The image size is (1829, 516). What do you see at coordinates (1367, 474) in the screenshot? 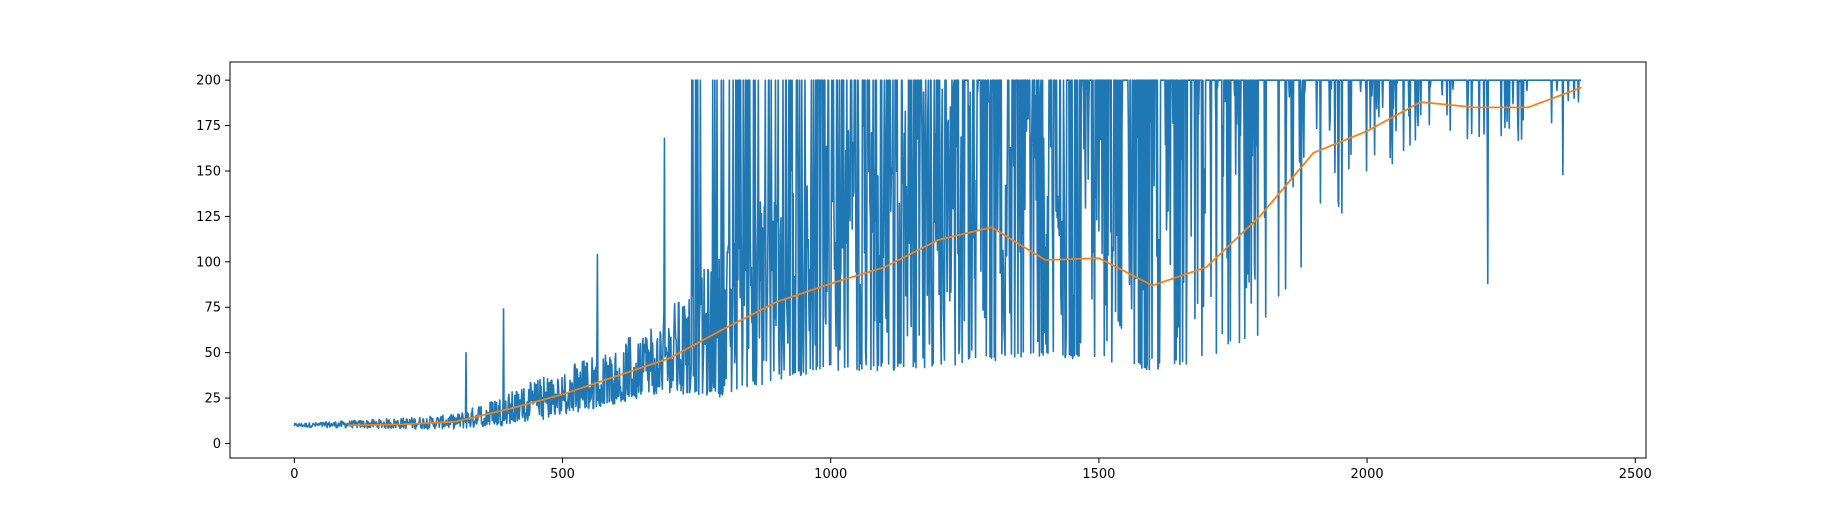
I see `x-tick-label: 2000` at bounding box center [1367, 474].